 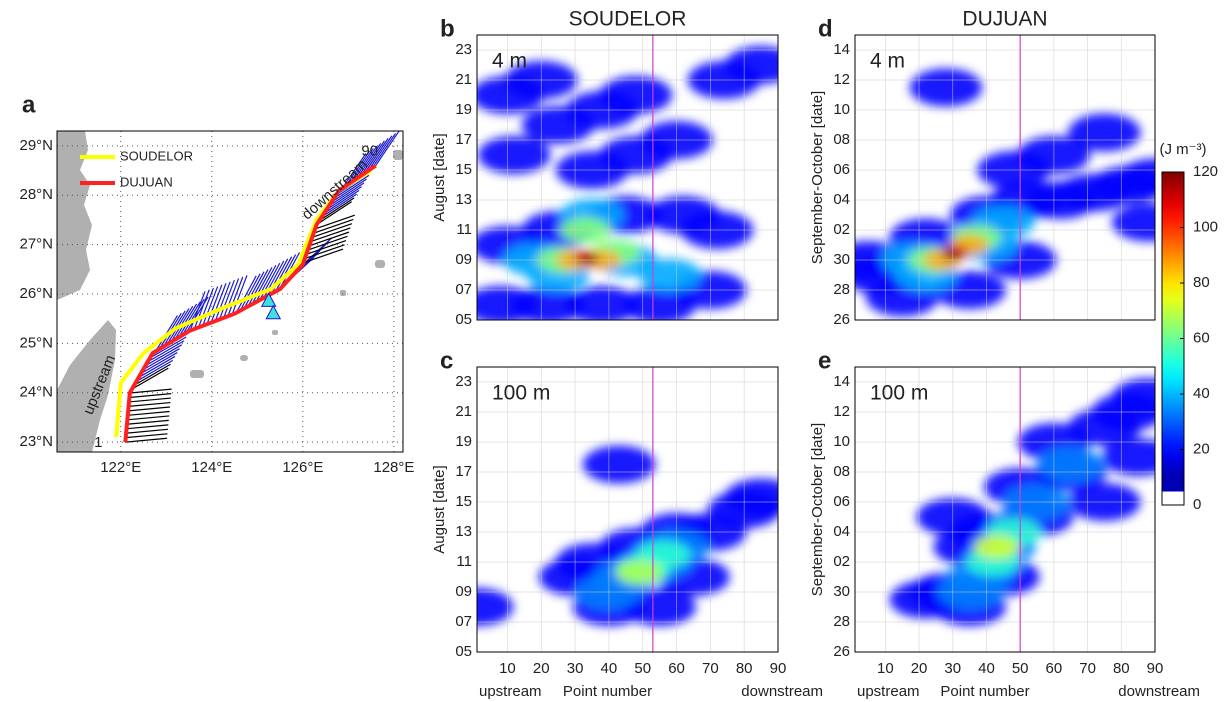 I want to click on x-tick-label: 20, so click(x=541, y=668).